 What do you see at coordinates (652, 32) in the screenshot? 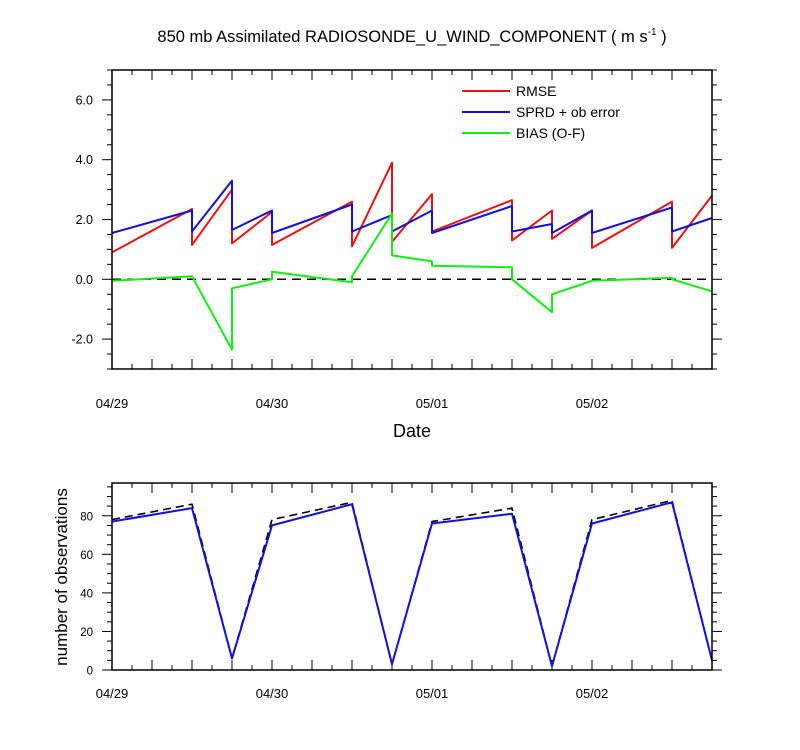
I see `chart-title-superscript: -1` at bounding box center [652, 32].